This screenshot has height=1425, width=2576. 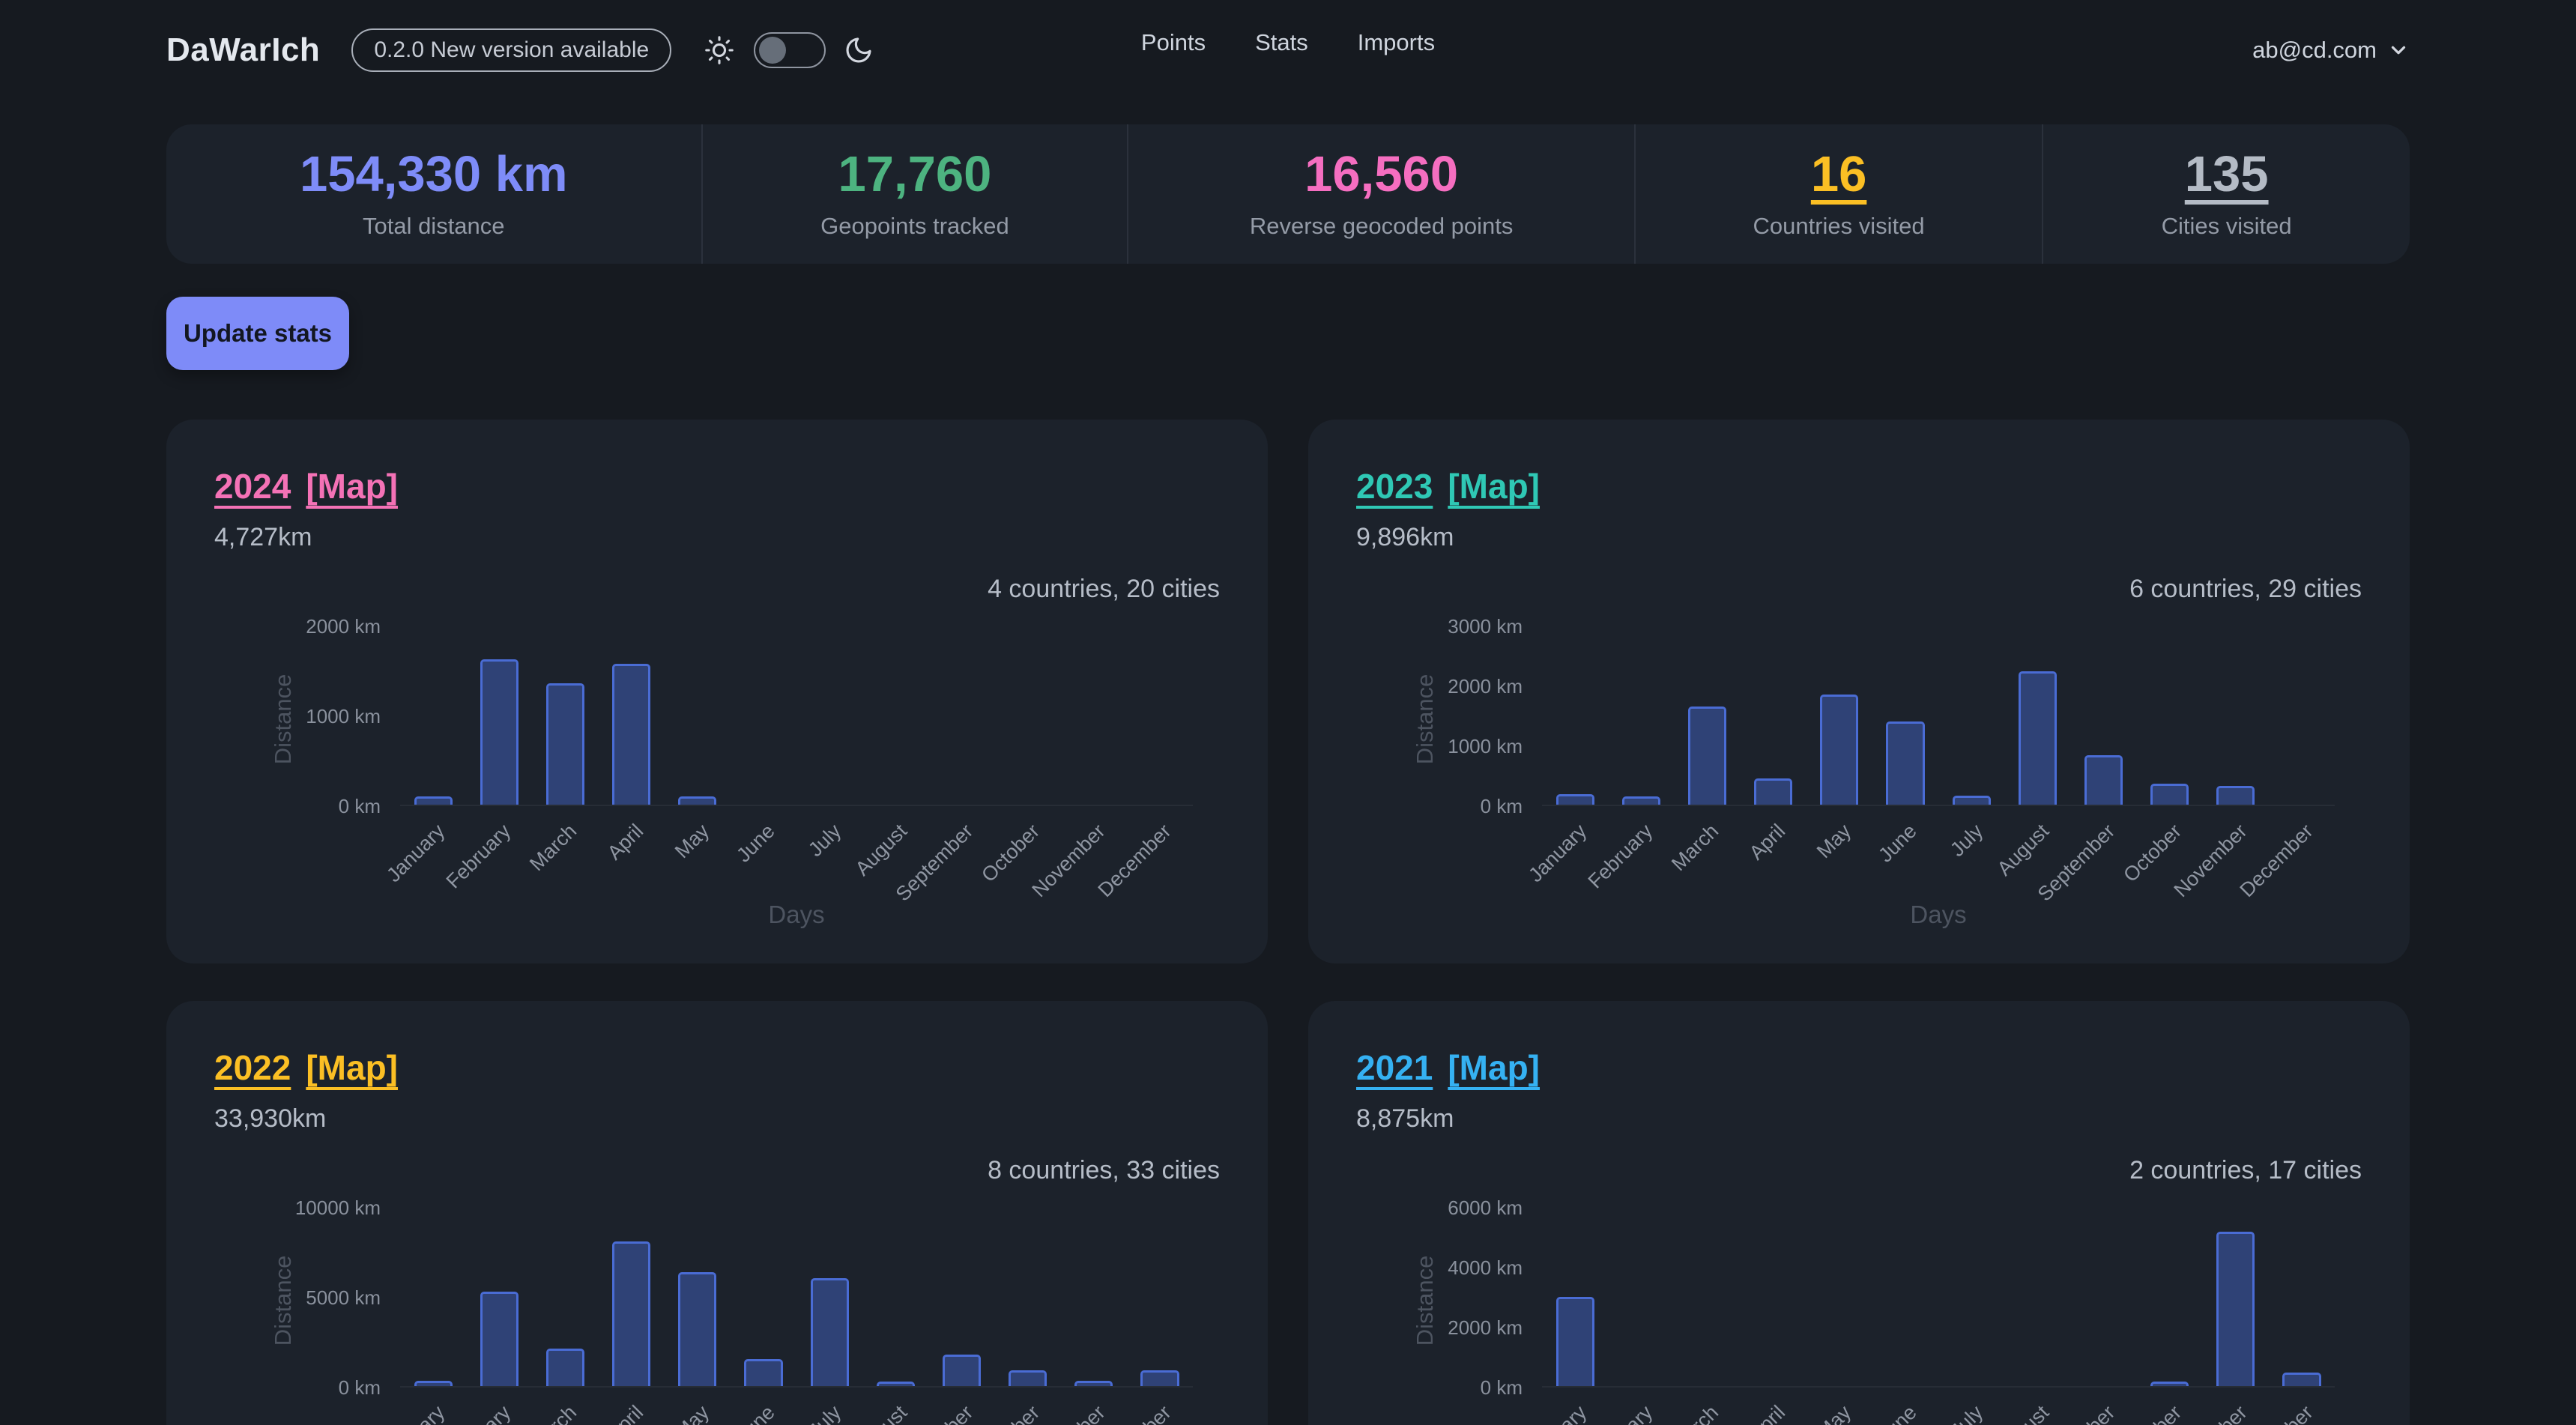 What do you see at coordinates (1394, 487) in the screenshot?
I see `year-link: 2023` at bounding box center [1394, 487].